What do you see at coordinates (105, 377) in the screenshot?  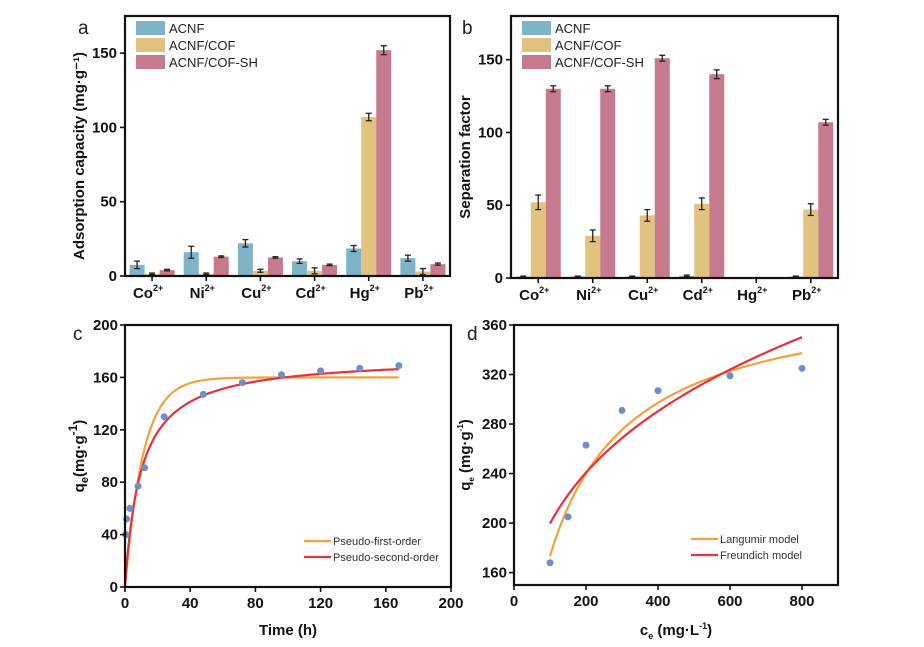 I see `y-tick-label: 160` at bounding box center [105, 377].